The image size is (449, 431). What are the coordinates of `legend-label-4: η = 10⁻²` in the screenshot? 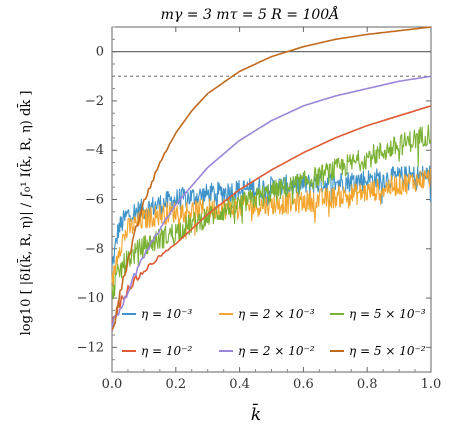 It's located at (166, 351).